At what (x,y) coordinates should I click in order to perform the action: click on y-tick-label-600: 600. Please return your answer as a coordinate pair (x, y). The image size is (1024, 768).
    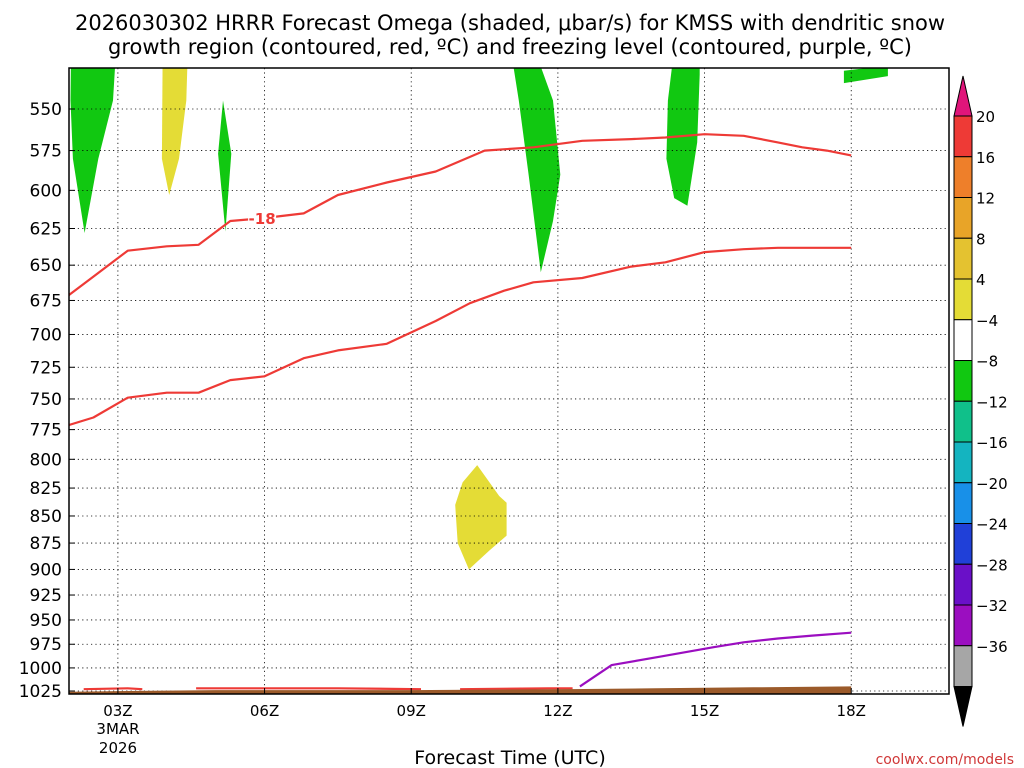
    Looking at the image, I should click on (46, 191).